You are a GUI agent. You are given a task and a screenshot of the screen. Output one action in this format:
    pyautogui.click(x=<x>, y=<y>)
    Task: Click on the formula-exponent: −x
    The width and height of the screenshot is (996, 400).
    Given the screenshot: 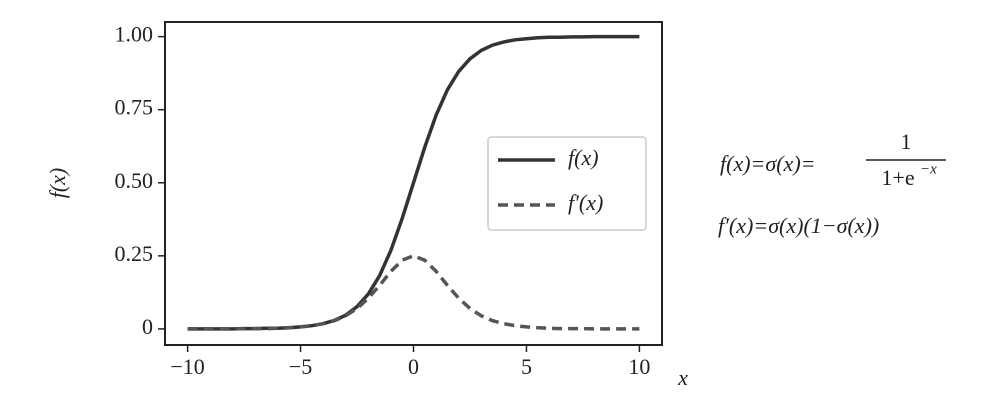 What is the action you would take?
    pyautogui.click(x=928, y=169)
    